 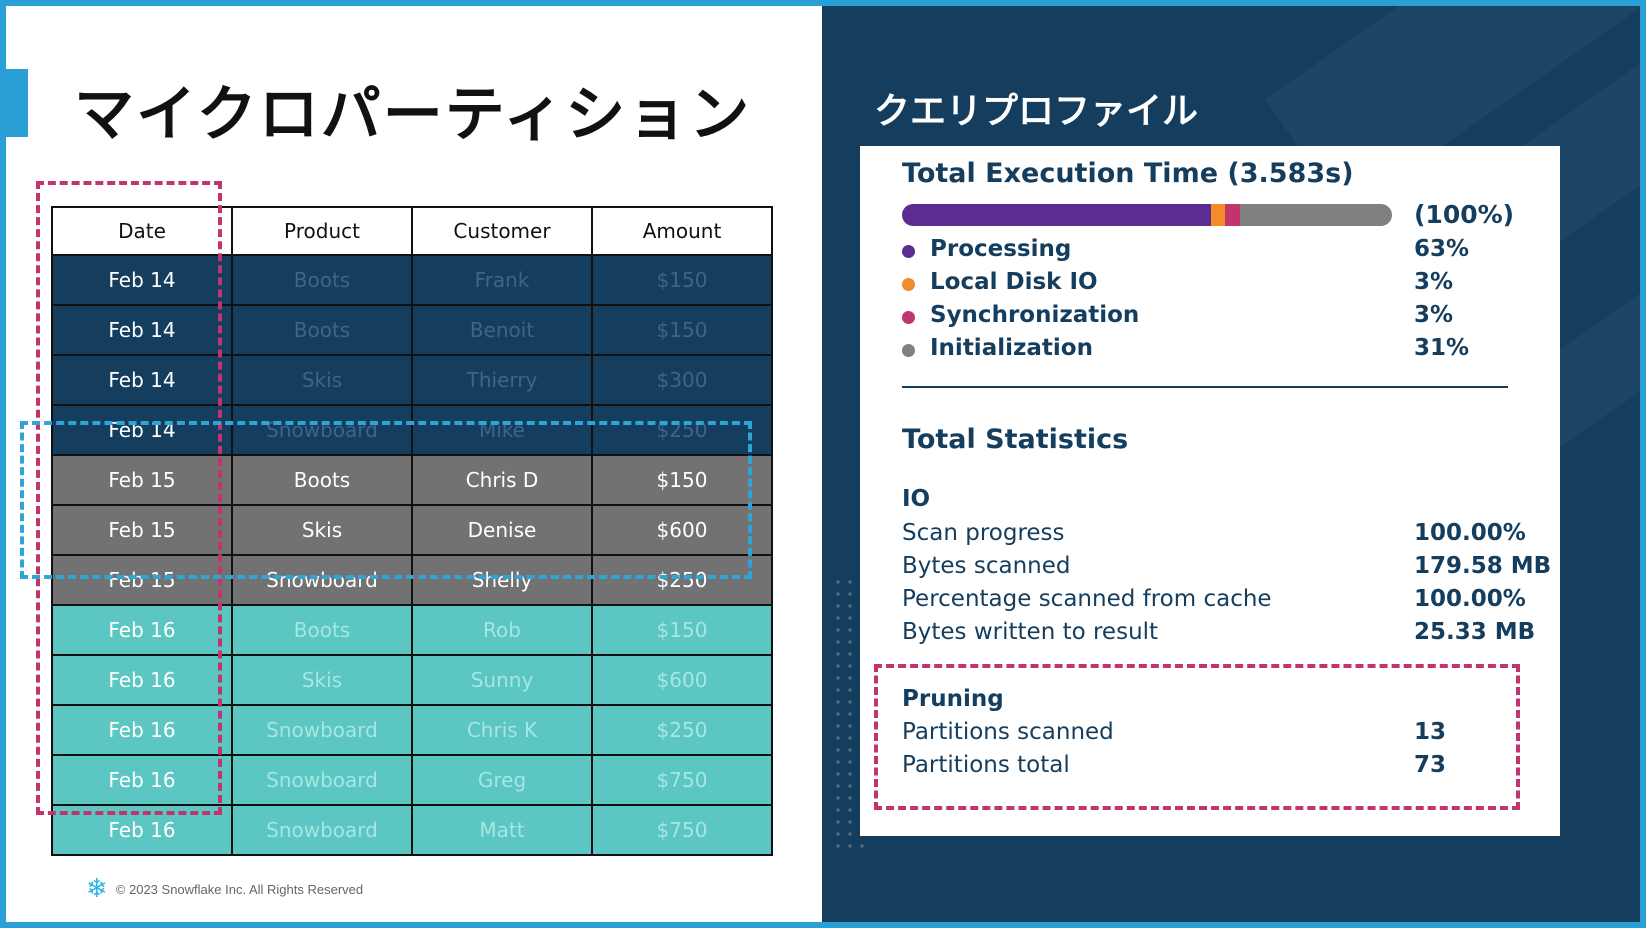 I want to click on table-row: Feb 15 Skis Denise $600, so click(x=412, y=530).